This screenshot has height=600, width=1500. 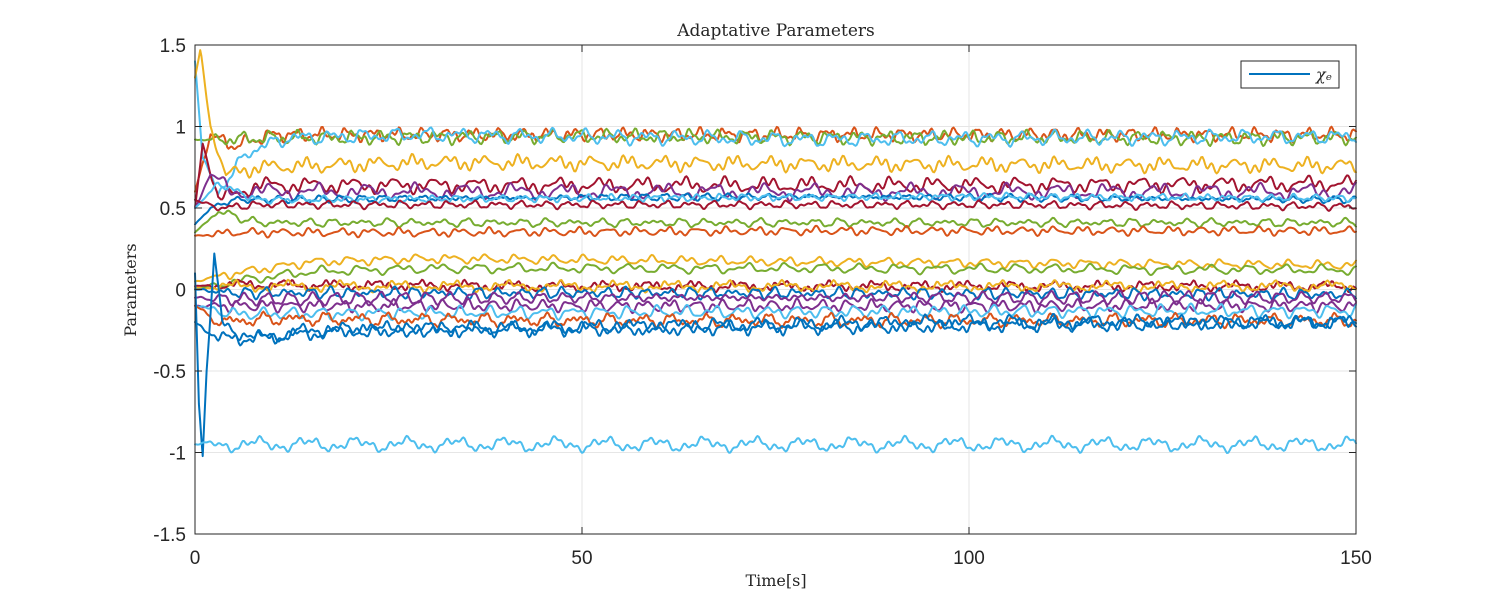 I want to click on x-axis-title: Time[s], so click(x=775, y=580).